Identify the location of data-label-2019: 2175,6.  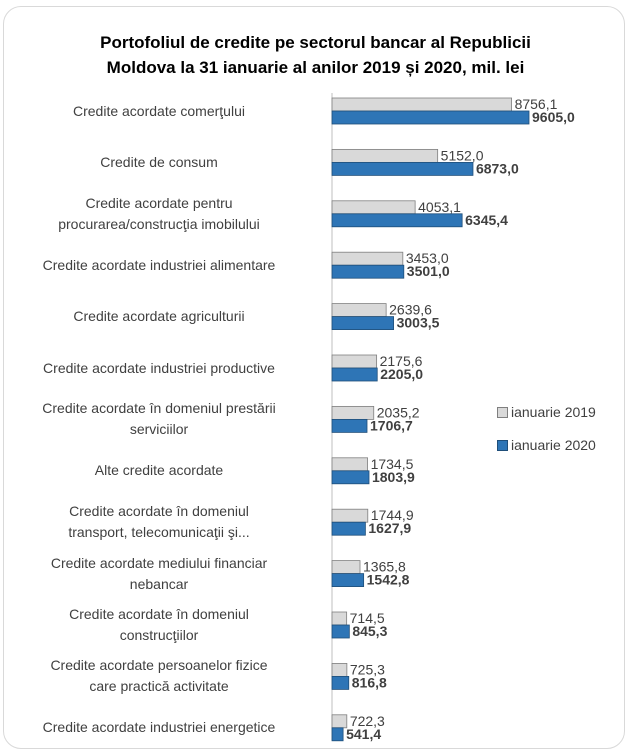
(401, 361).